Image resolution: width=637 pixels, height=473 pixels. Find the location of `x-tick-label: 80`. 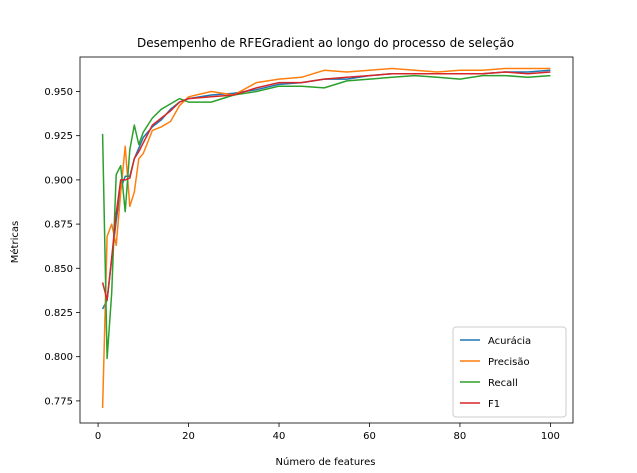

x-tick-label: 80 is located at coordinates (460, 436).